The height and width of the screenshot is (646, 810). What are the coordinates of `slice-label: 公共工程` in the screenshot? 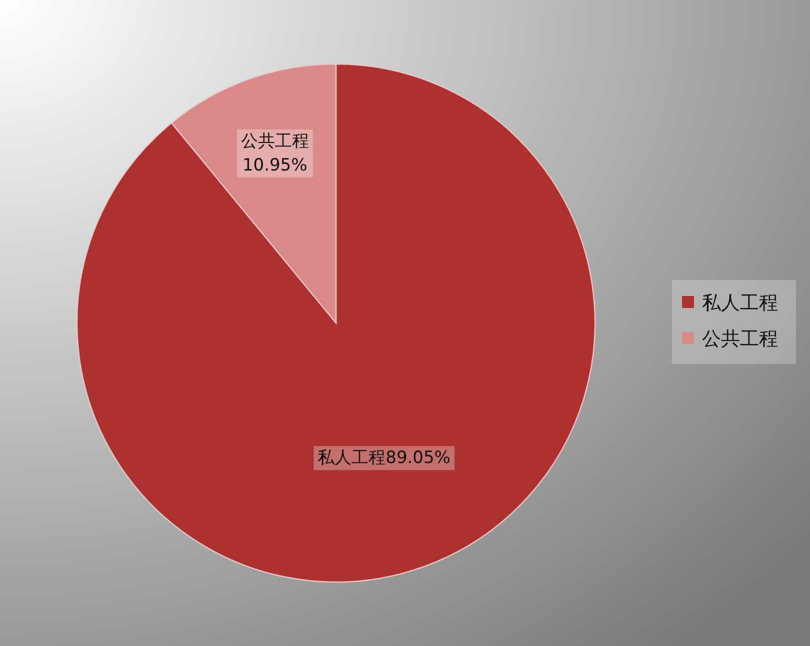 It's located at (274, 141).